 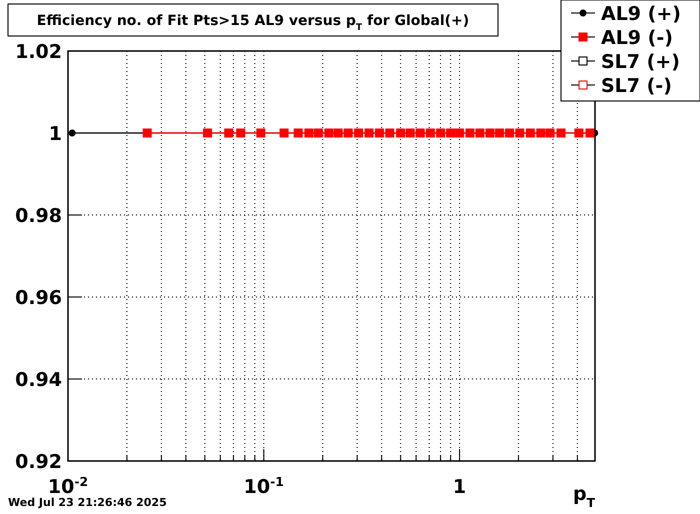 I want to click on legend-label: AL9 (+), so click(x=641, y=14).